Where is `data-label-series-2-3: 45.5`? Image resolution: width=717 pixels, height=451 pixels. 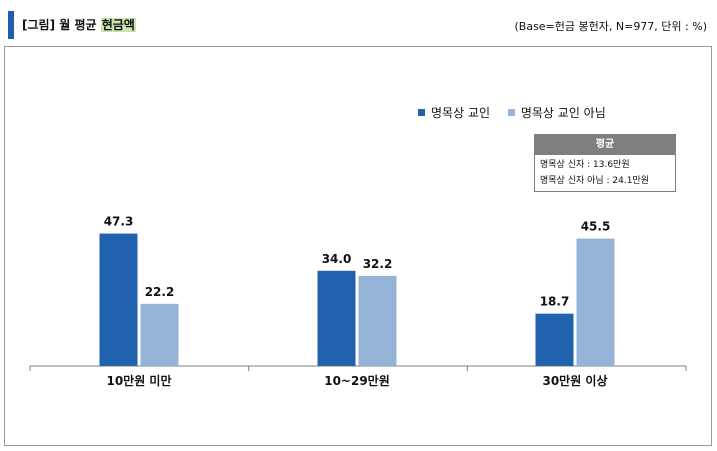 data-label-series-2-3: 45.5 is located at coordinates (596, 227).